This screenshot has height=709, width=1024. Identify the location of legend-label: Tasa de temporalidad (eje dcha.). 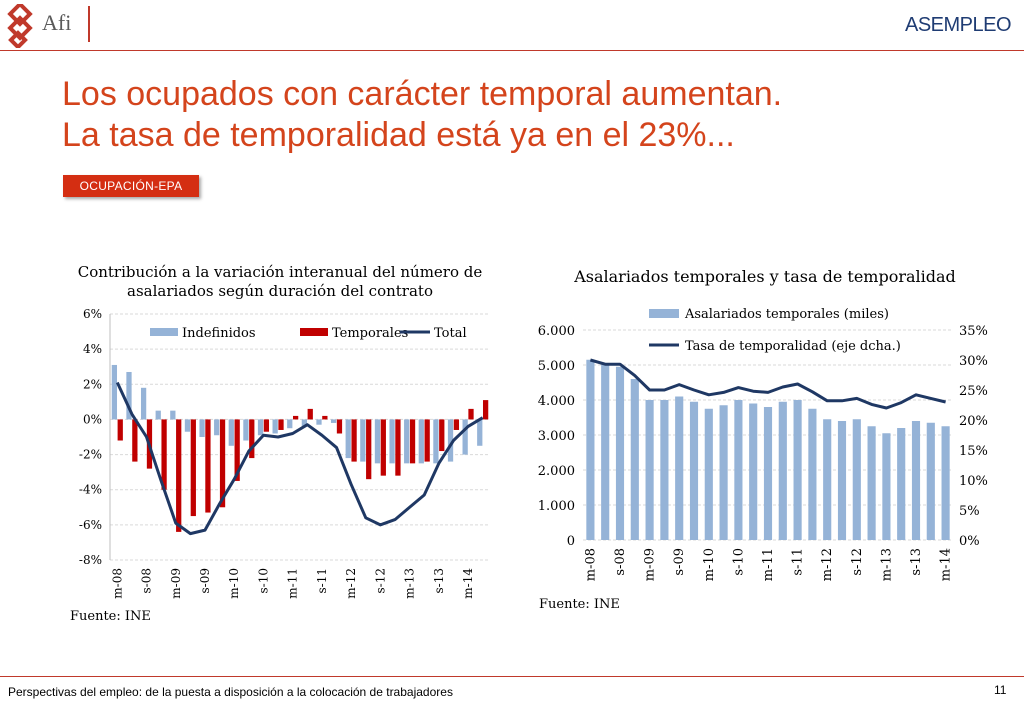
(793, 346).